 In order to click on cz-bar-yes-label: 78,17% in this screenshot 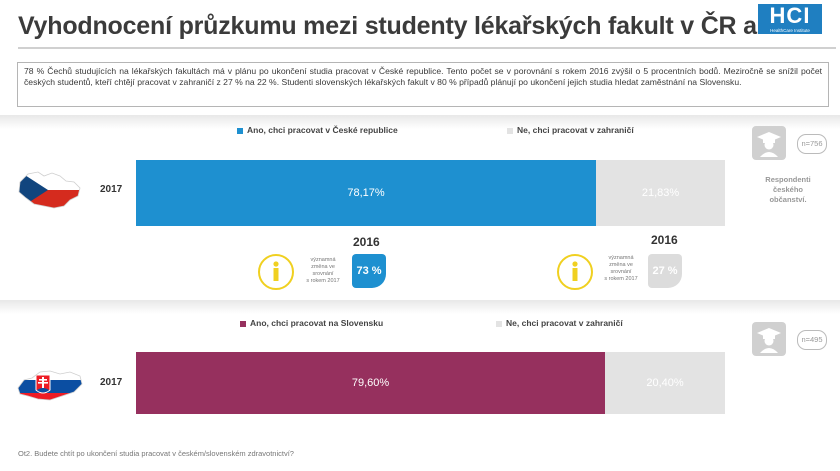, I will do `click(366, 193)`.